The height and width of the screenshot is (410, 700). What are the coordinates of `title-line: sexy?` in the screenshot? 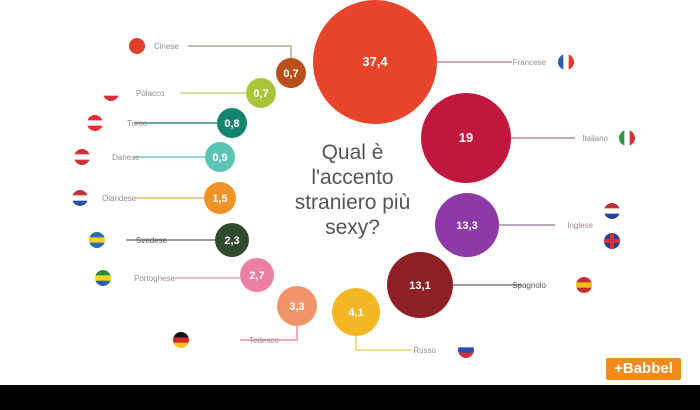 It's located at (352, 227).